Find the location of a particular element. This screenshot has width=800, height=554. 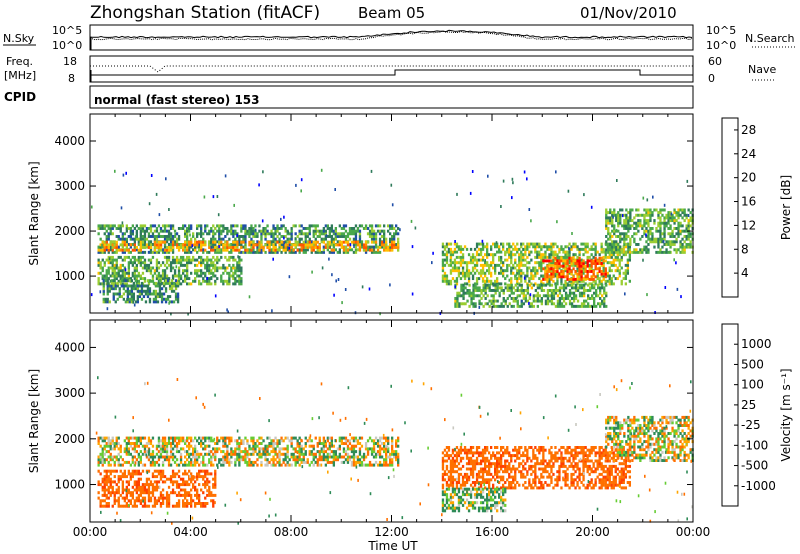

nsearch-tick-bottom: 10^0 is located at coordinates (721, 45).